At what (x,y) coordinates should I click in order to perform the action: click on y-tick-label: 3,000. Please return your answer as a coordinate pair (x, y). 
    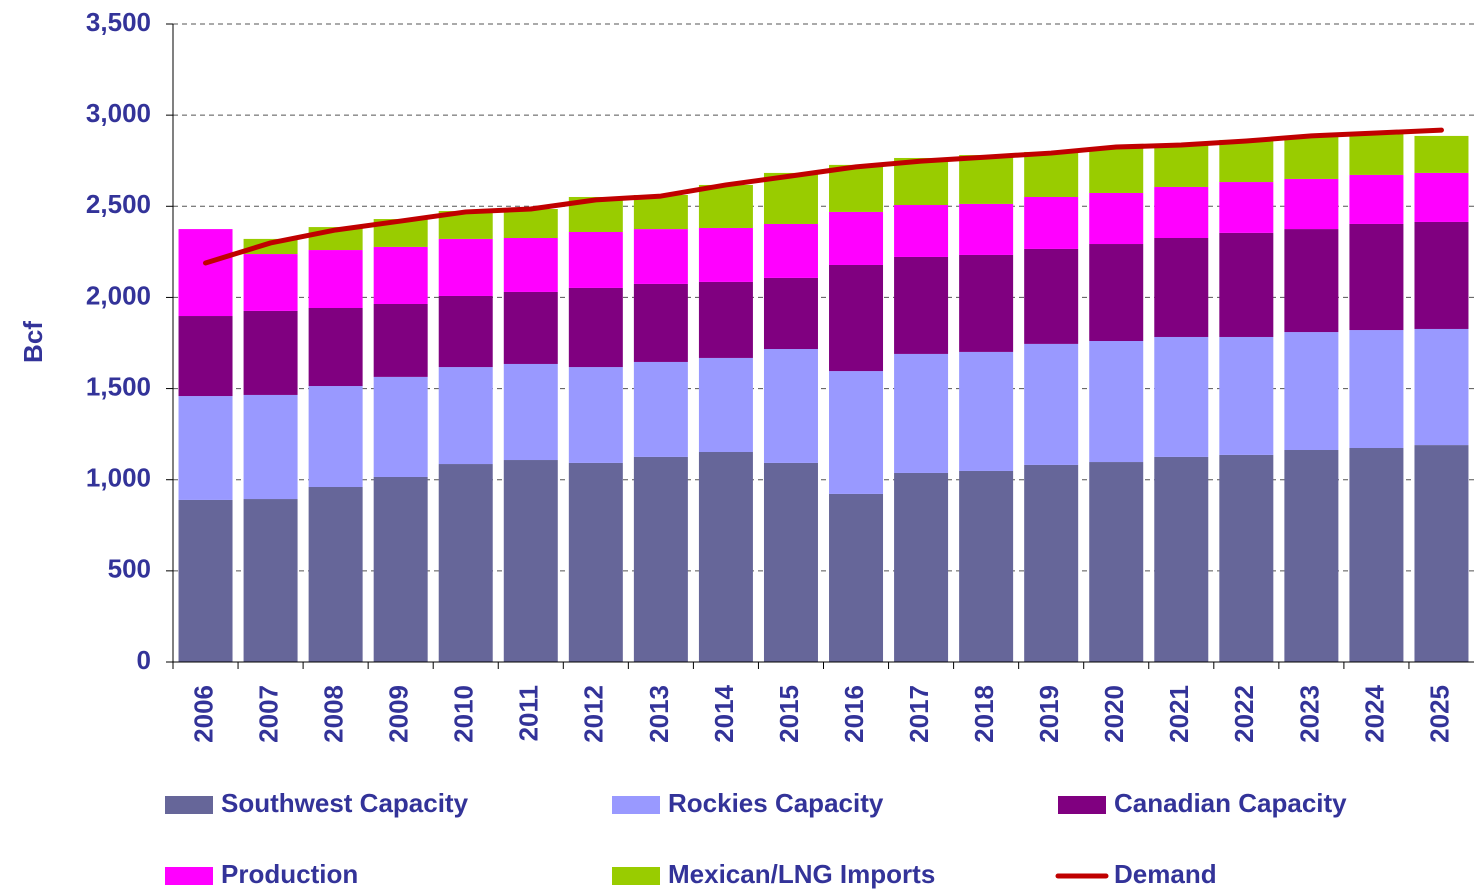
    Looking at the image, I should click on (118, 113).